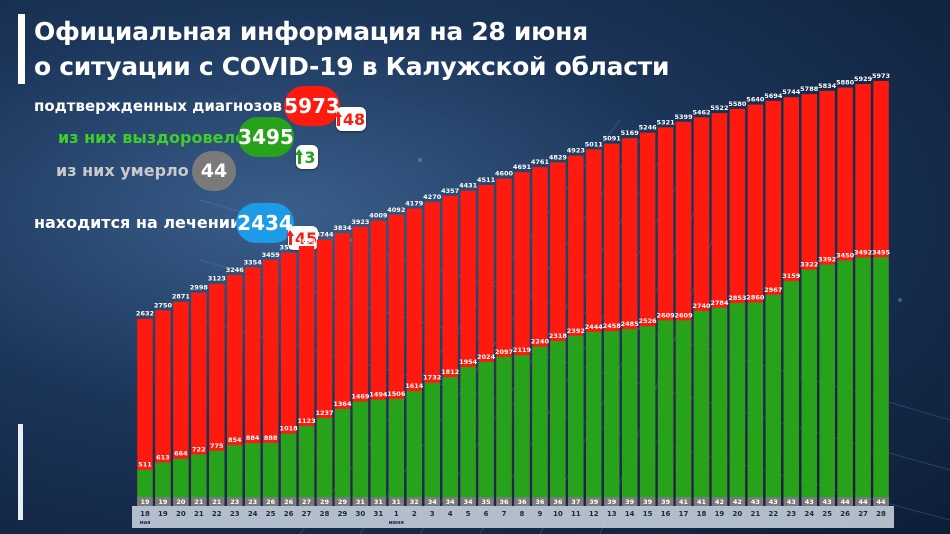  Describe the element at coordinates (845, 514) in the screenshot. I see `x-tick-label: 26` at that location.